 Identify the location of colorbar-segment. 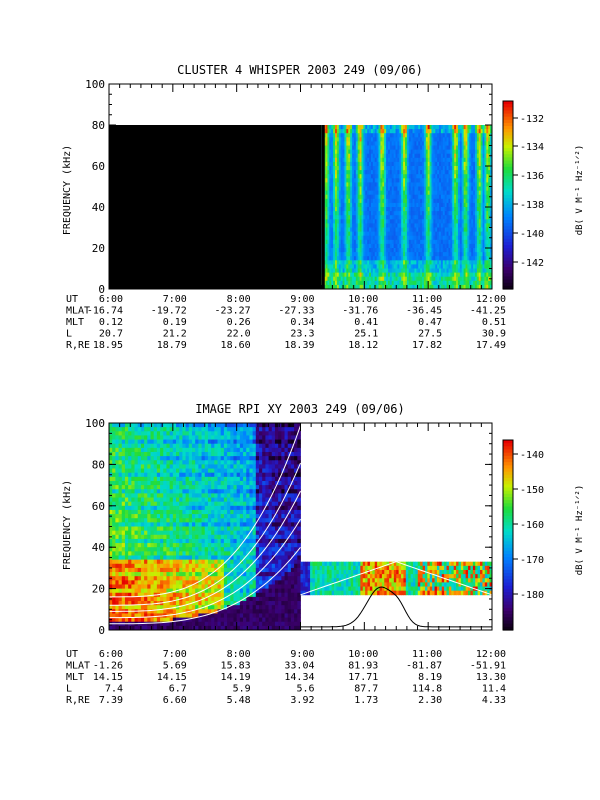
(508, 168).